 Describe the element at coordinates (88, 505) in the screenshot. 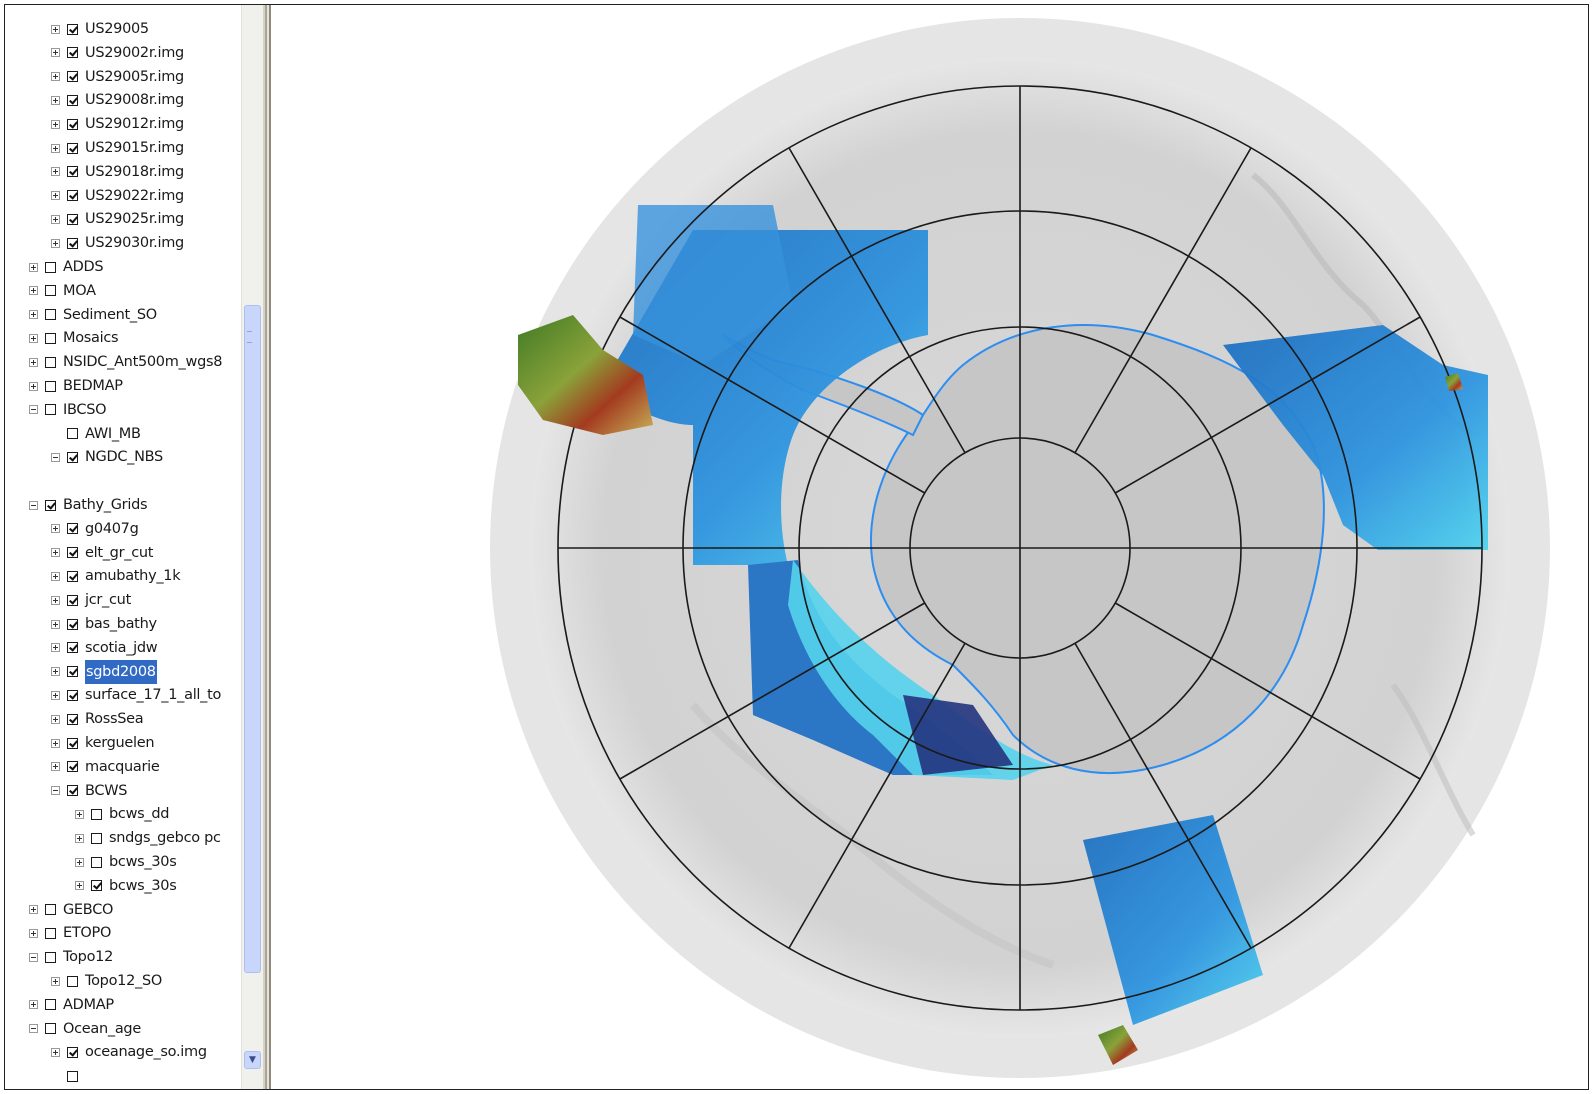

I see `layer-item: Bathy_Grids` at that location.